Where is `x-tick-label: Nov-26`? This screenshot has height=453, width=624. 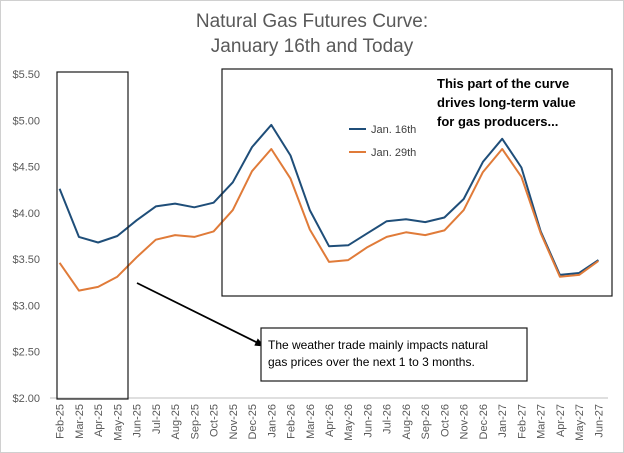 x-tick-label: Nov-26 is located at coordinates (465, 421).